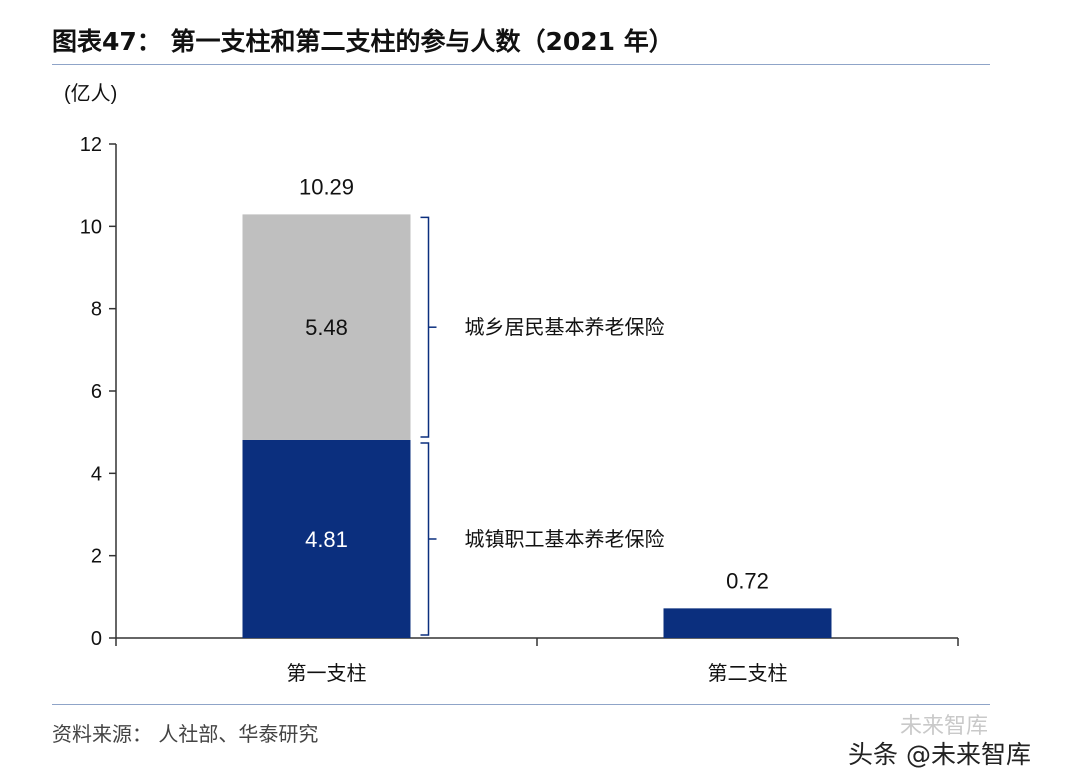 The height and width of the screenshot is (783, 1080). Describe the element at coordinates (565, 327) in the screenshot. I see `series-name-label: 城乡居民基本养老保险` at that location.